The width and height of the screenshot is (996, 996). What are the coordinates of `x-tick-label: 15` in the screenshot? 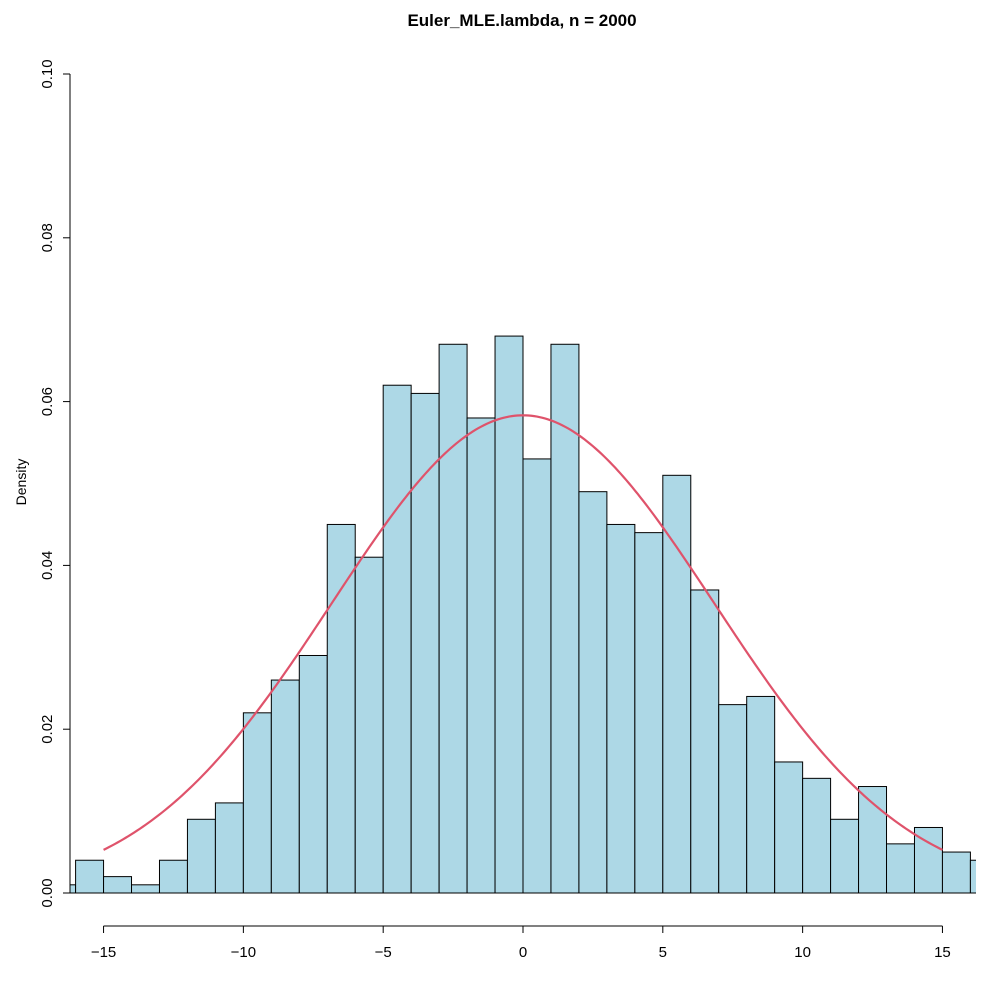 It's located at (942, 952).